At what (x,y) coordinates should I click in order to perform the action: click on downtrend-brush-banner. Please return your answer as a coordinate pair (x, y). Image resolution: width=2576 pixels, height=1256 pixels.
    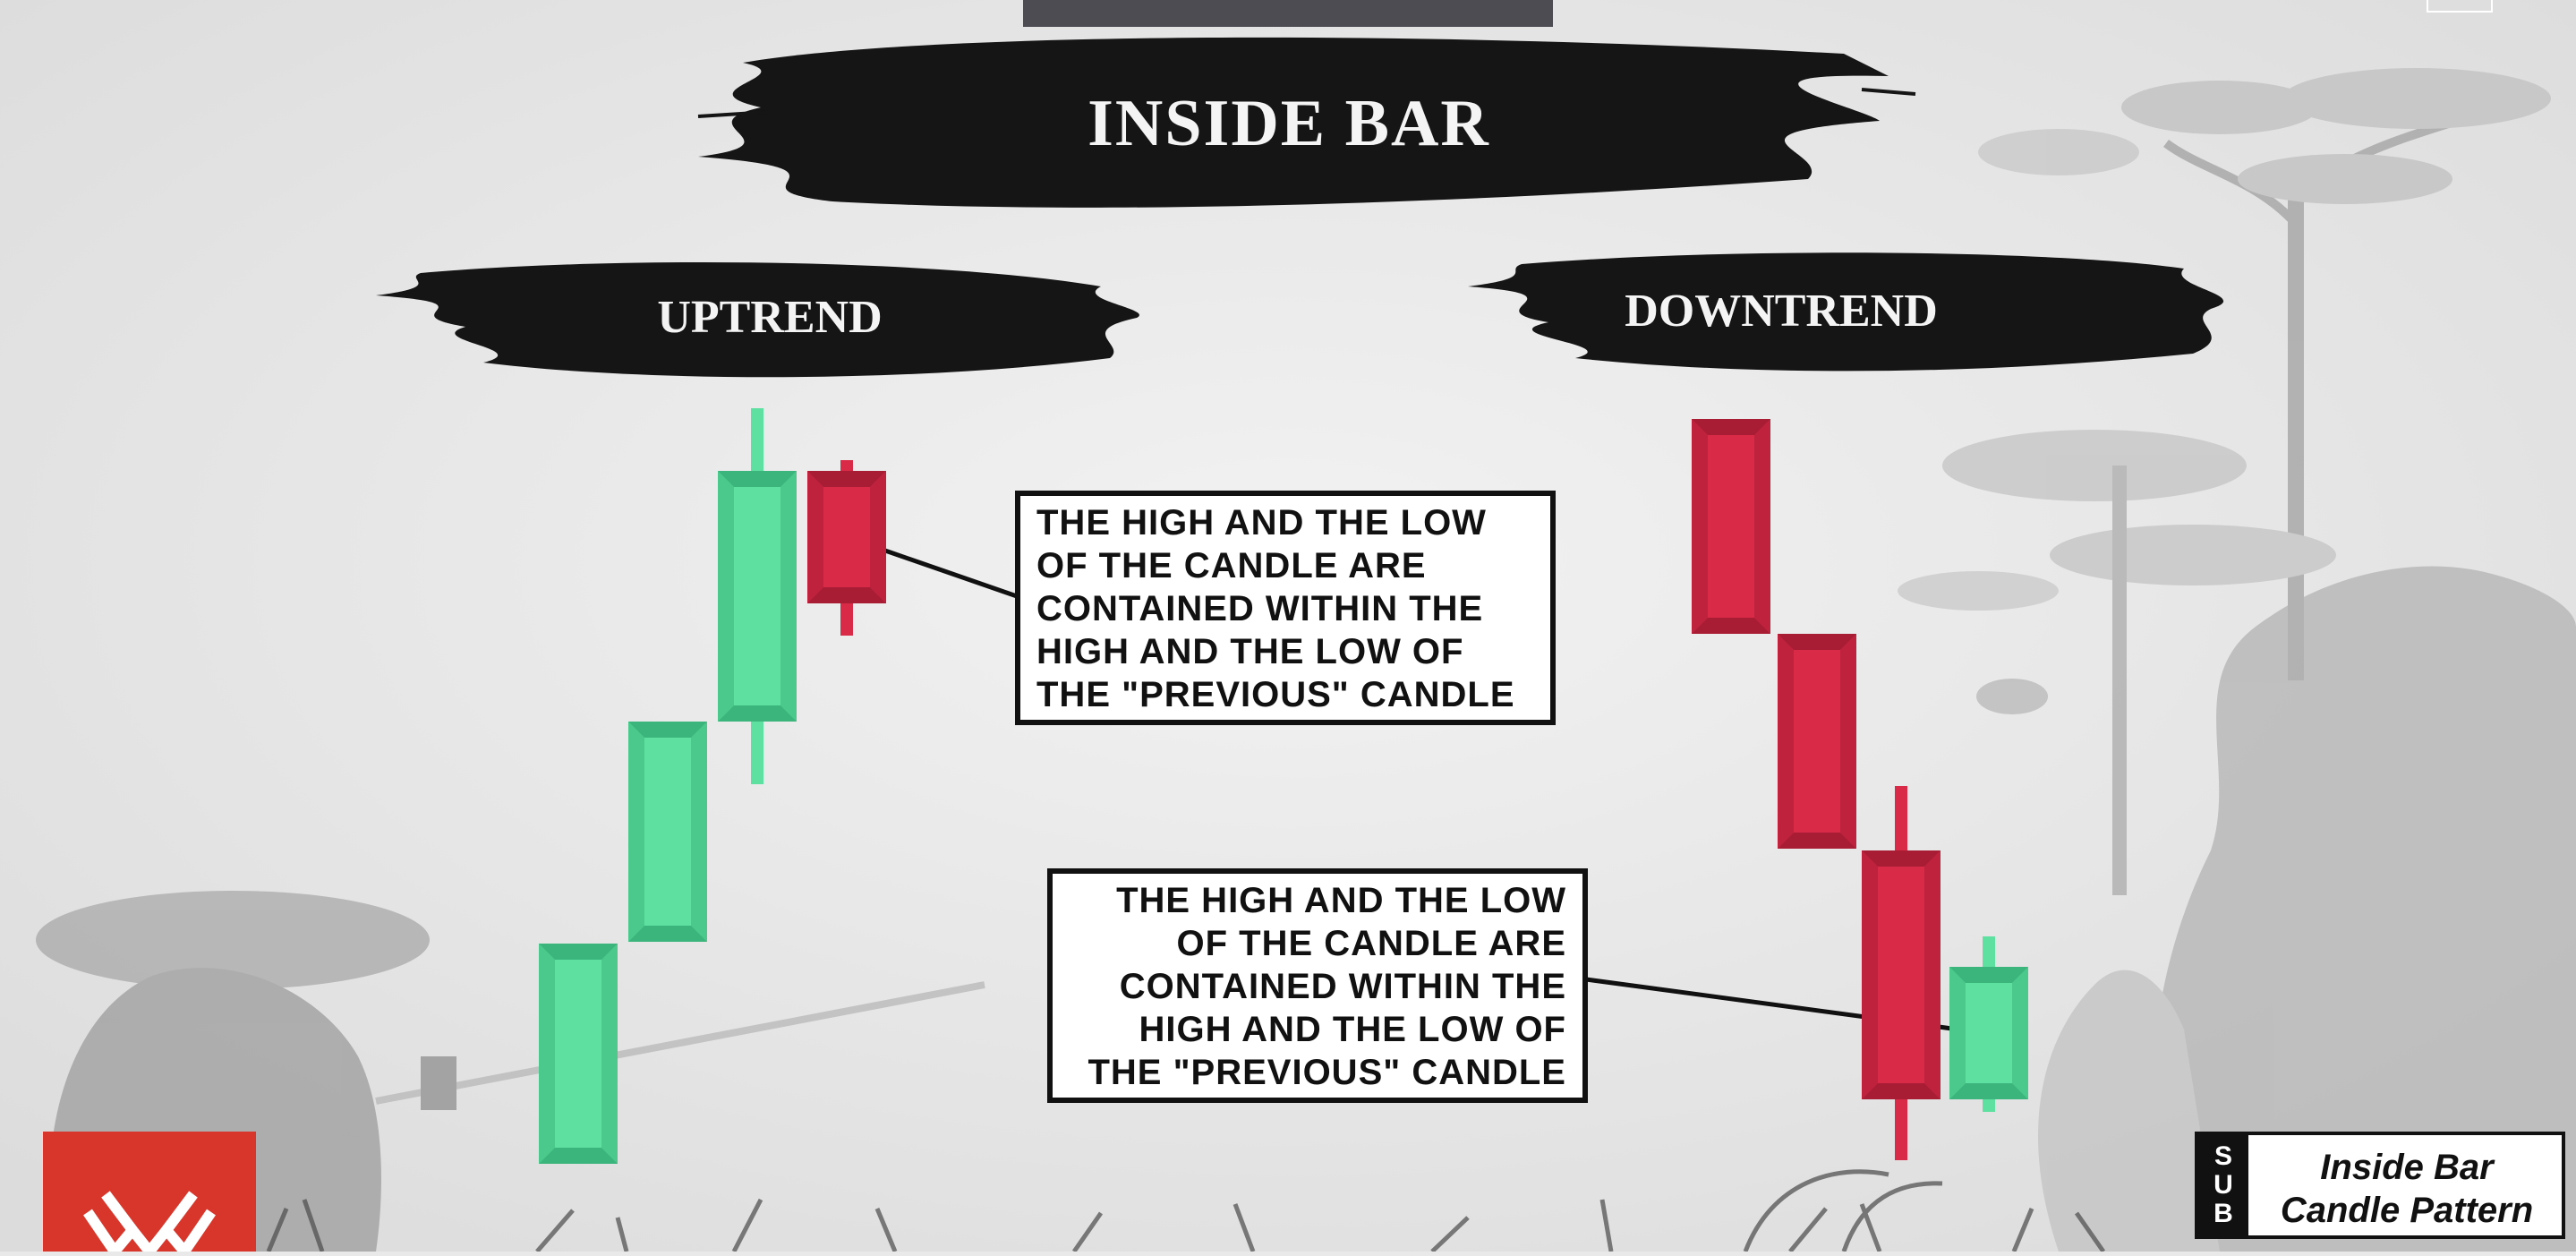
    Looking at the image, I should click on (1846, 312).